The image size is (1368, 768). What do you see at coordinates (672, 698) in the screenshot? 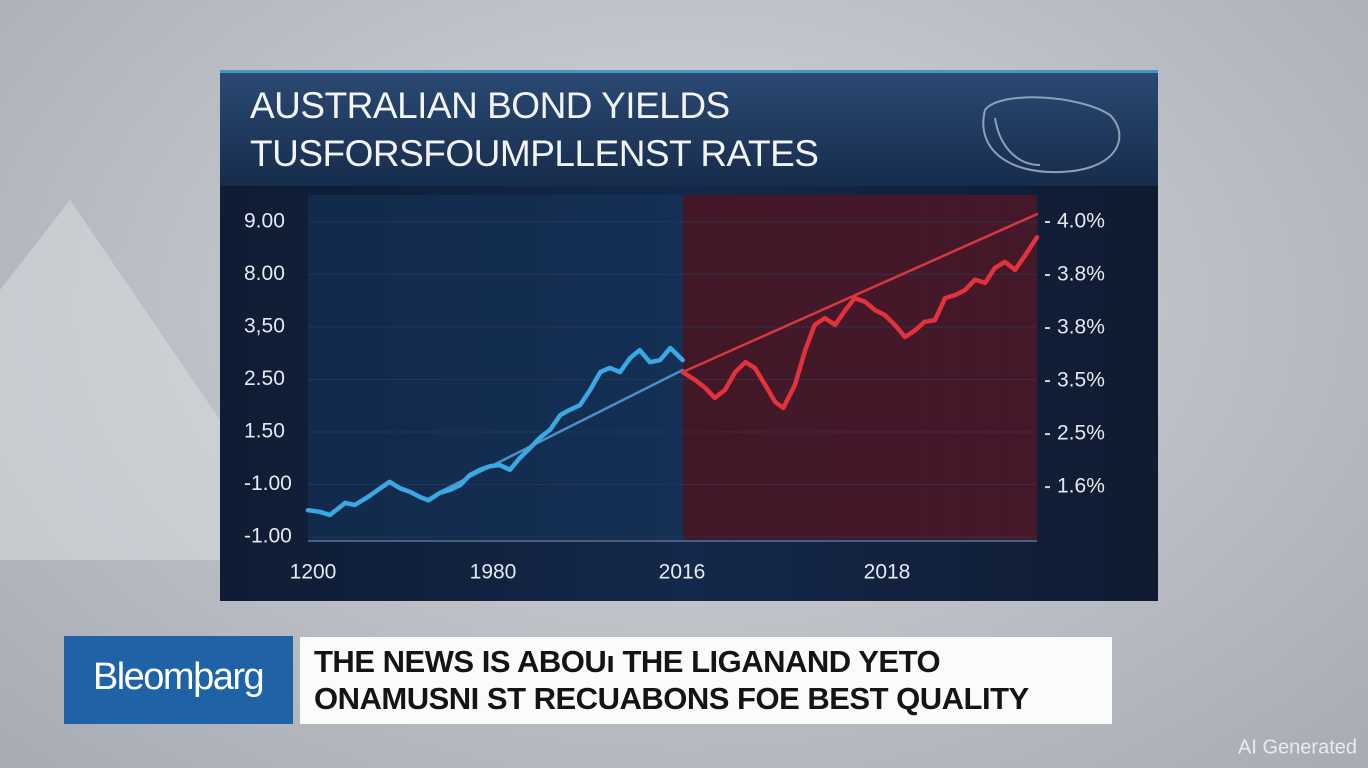
I see `headline-line: ONAMUSNI ST RECUABONS FOE BEST QUALITY` at bounding box center [672, 698].